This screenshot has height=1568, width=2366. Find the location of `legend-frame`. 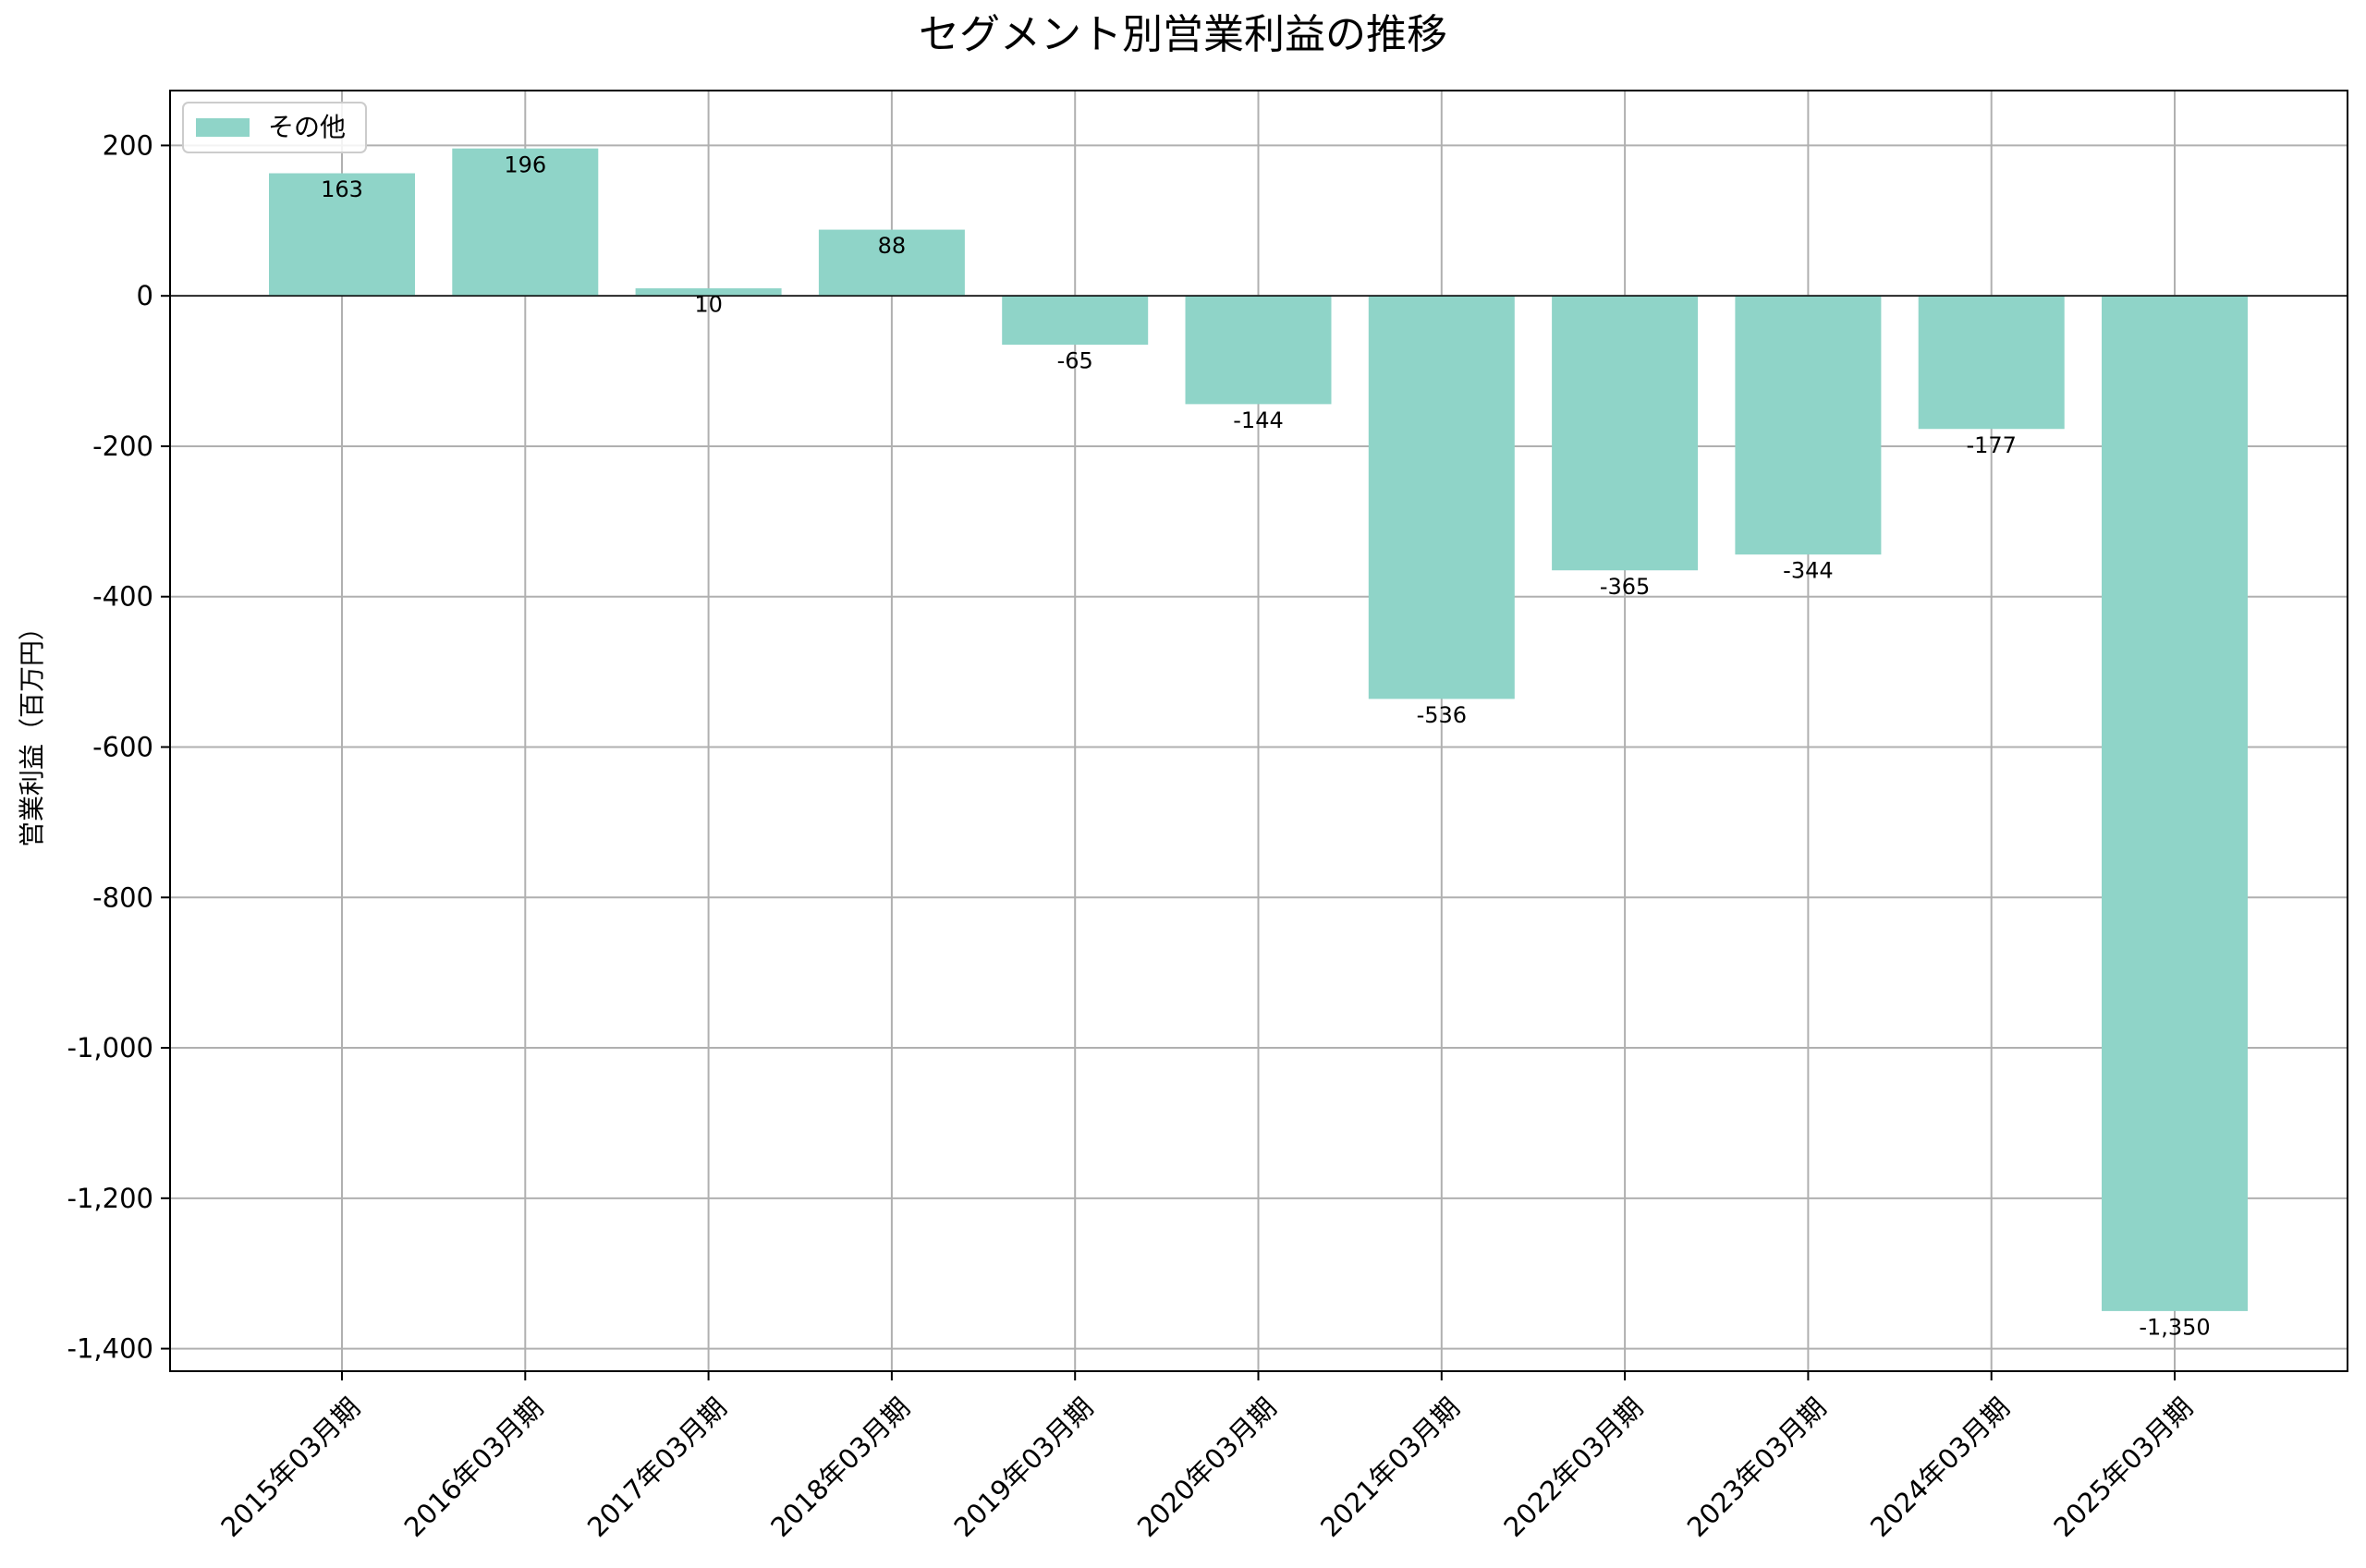

legend-frame is located at coordinates (275, 127).